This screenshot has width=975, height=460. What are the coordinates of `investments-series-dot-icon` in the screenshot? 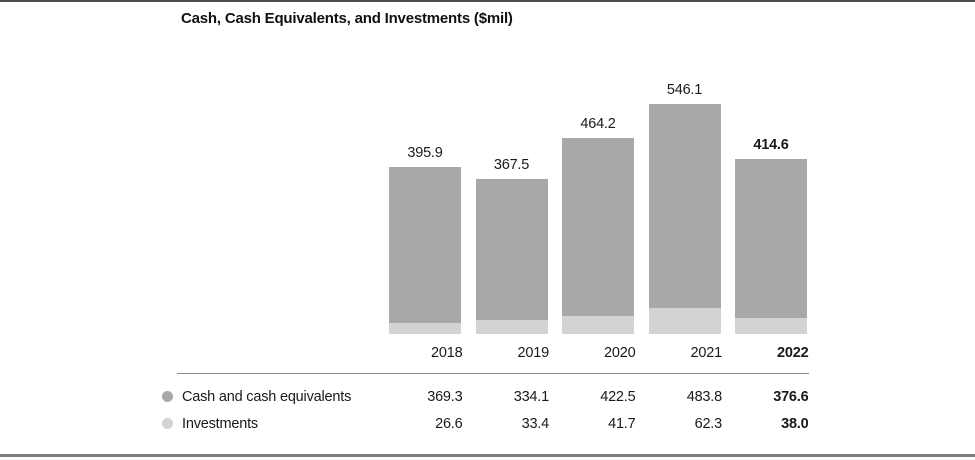 It's located at (167, 423).